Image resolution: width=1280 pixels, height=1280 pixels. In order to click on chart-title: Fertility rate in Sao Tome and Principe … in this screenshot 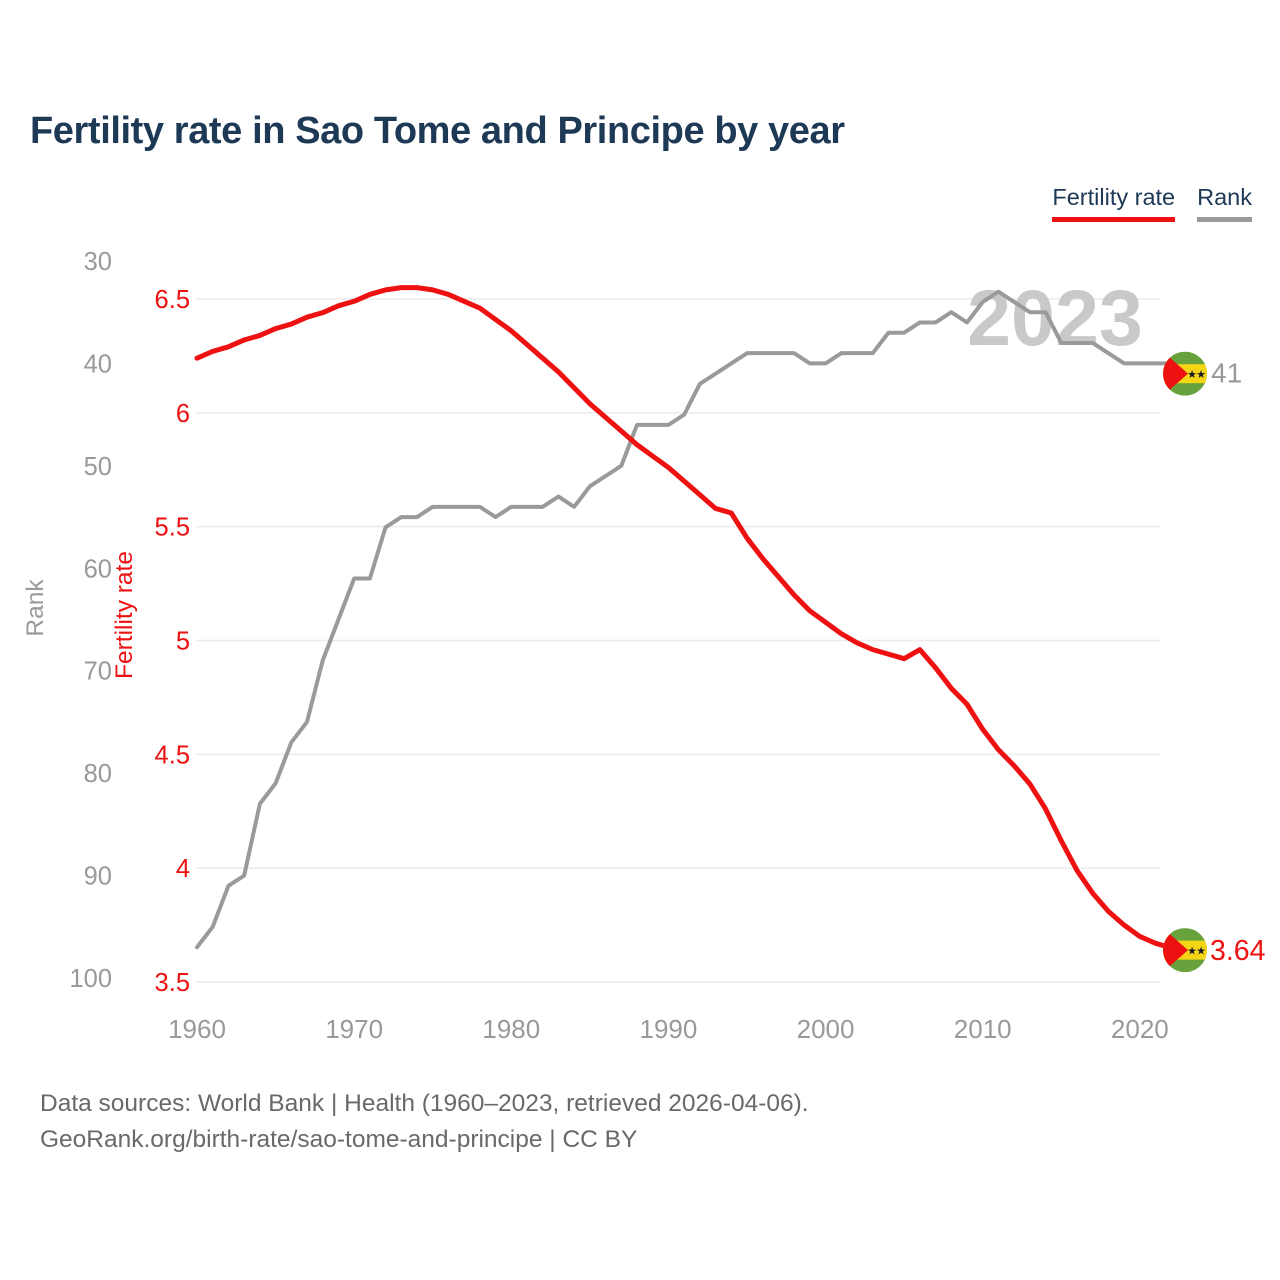, I will do `click(437, 131)`.